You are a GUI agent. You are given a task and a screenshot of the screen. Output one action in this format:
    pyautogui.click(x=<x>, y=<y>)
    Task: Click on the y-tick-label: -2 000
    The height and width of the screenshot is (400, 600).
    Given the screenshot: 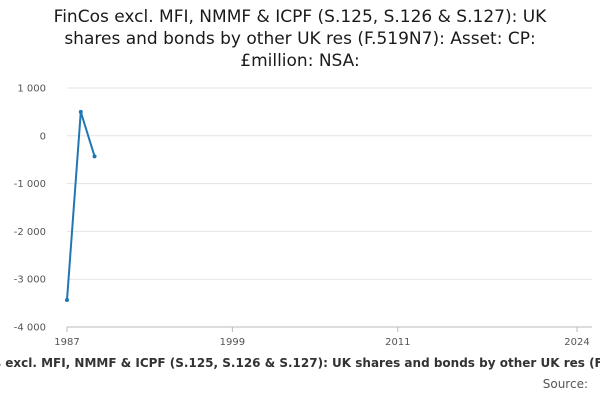 What is the action you would take?
    pyautogui.click(x=30, y=232)
    